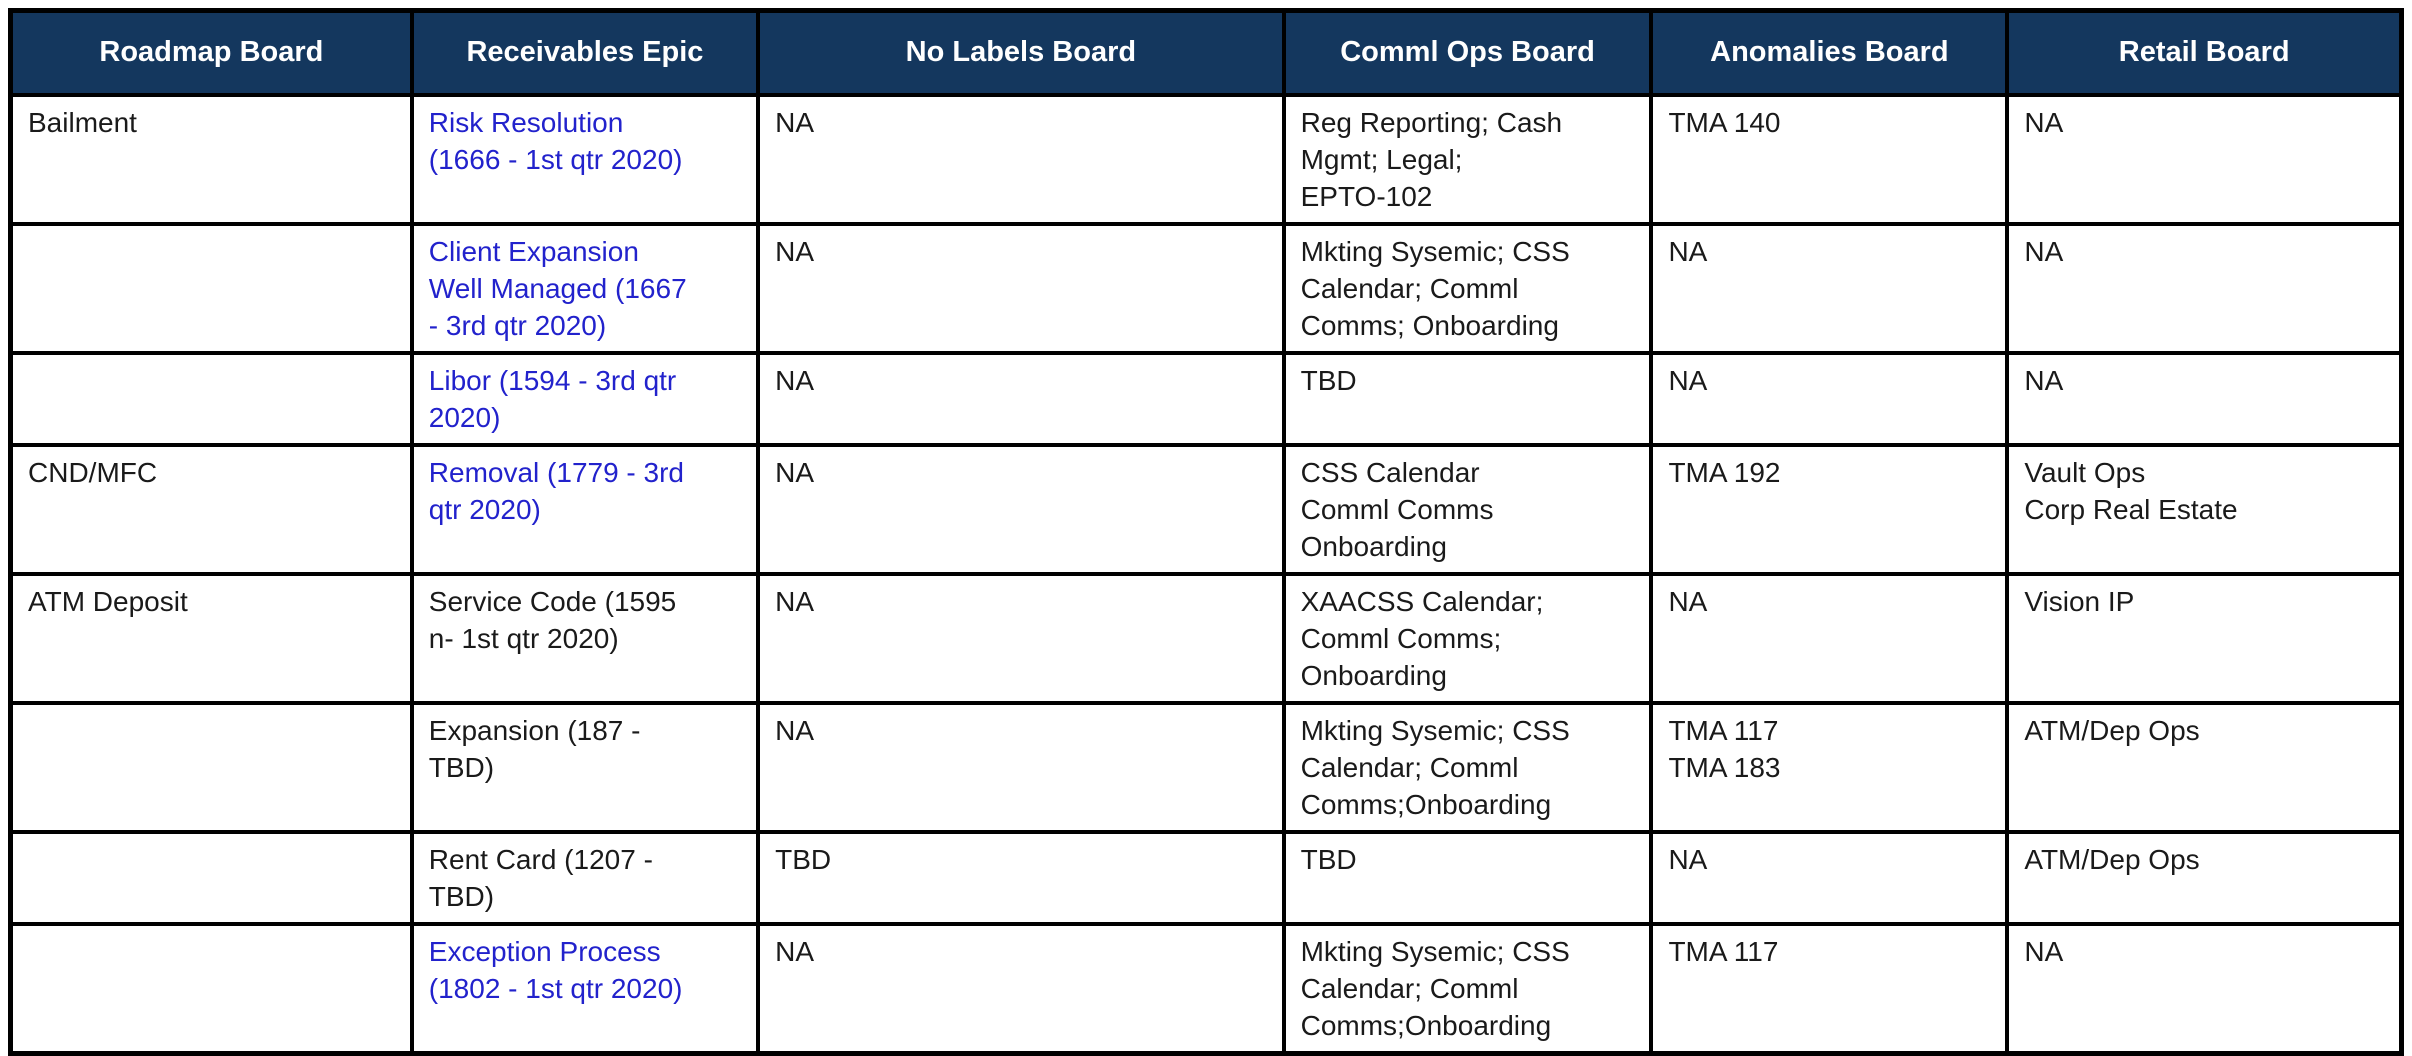  I want to click on epic-link: Risk Resolution (1666 - 1st qtr 2020), so click(555, 140).